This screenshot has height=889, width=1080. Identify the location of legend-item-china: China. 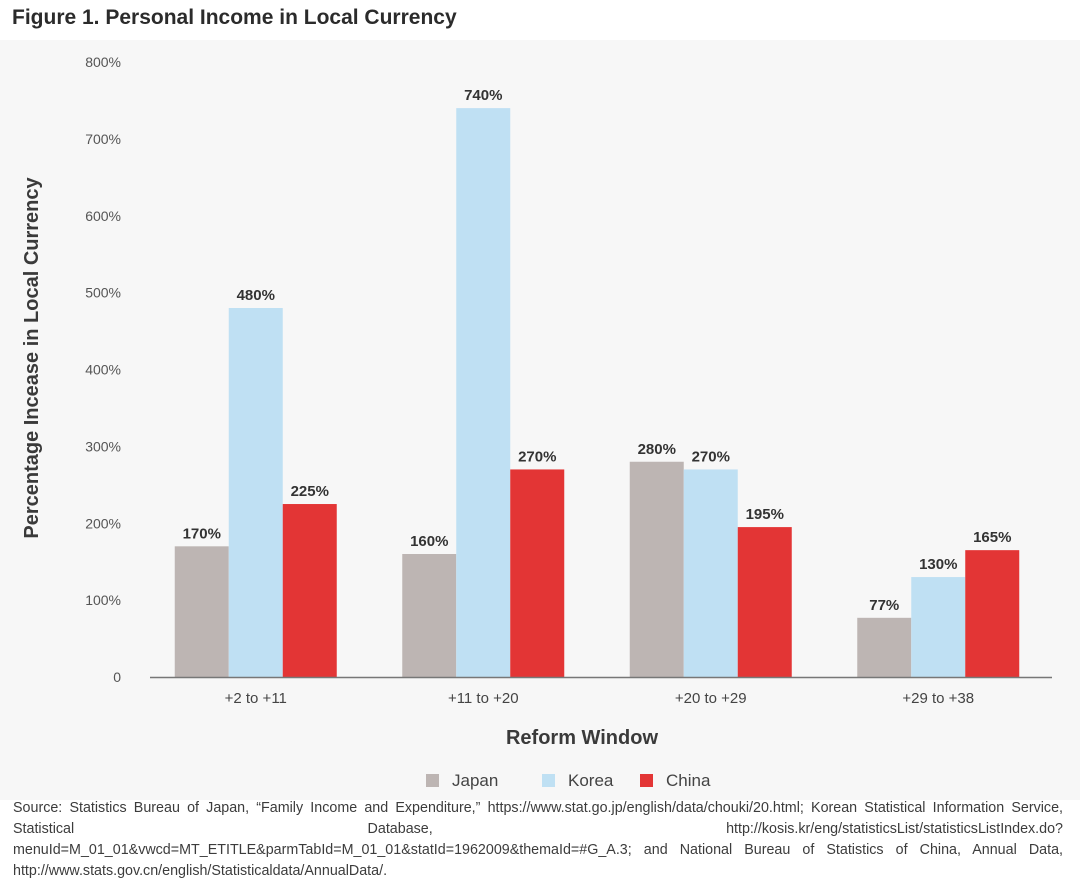
(675, 780).